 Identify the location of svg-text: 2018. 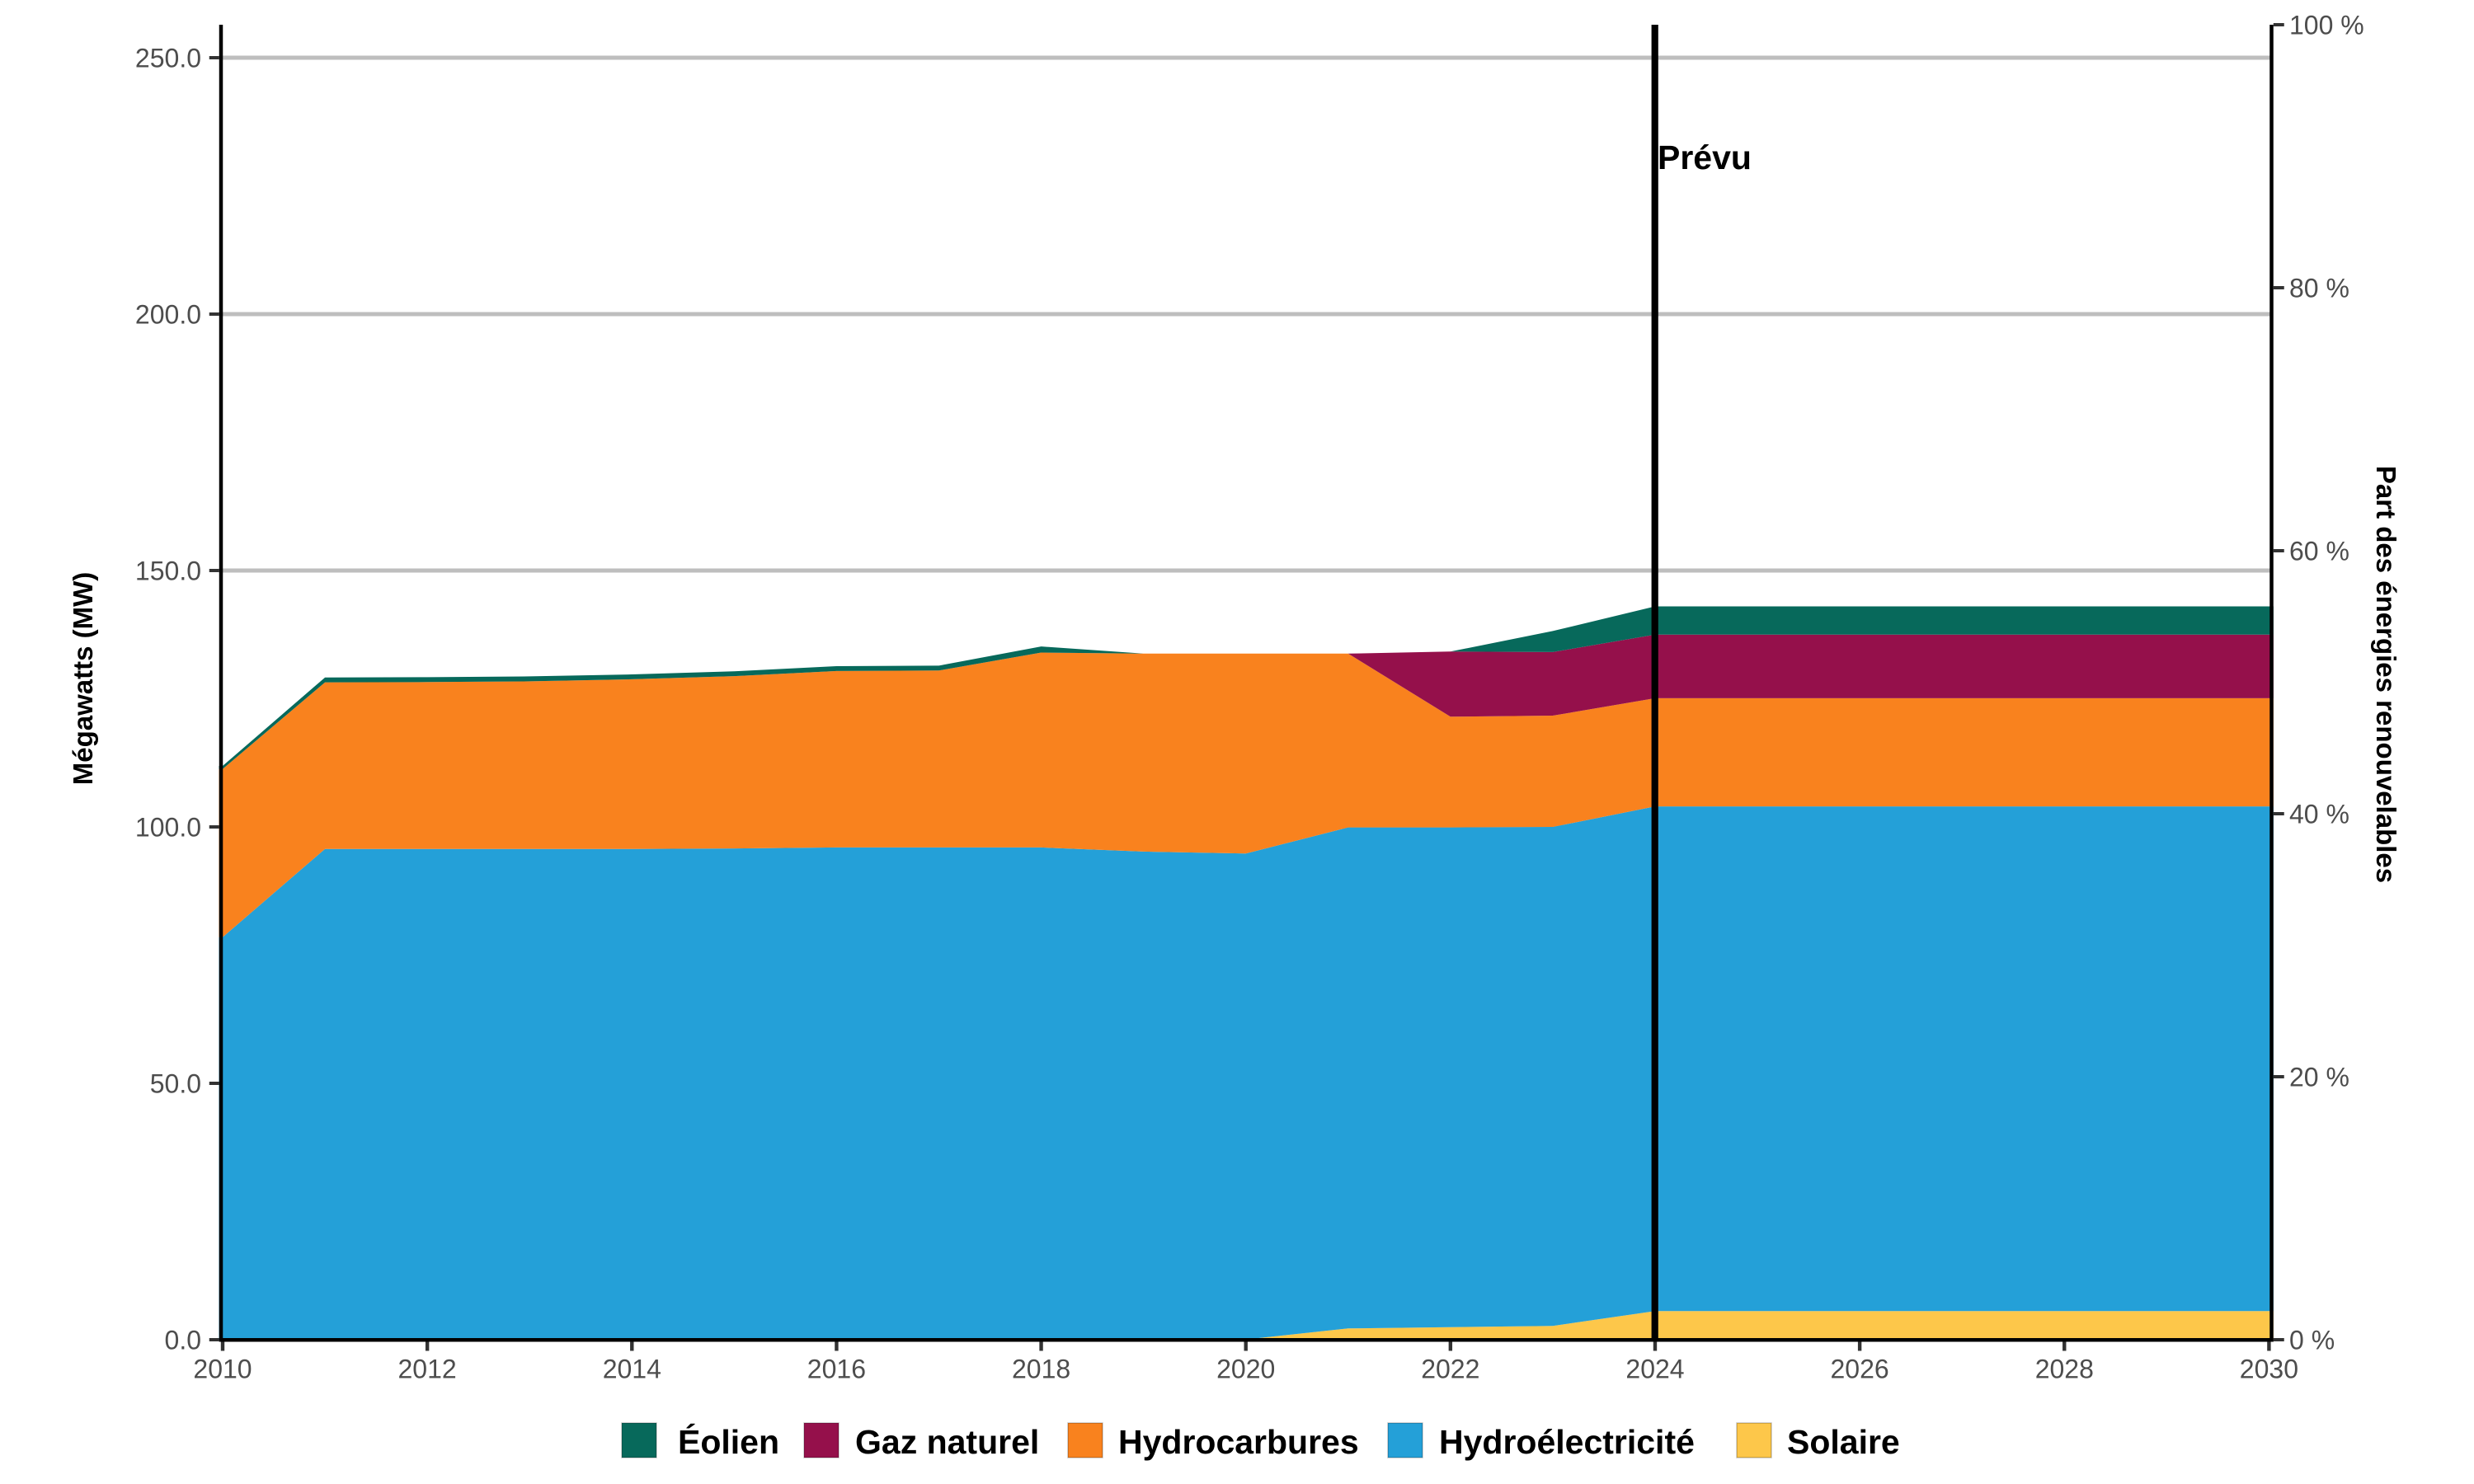
(1041, 1369).